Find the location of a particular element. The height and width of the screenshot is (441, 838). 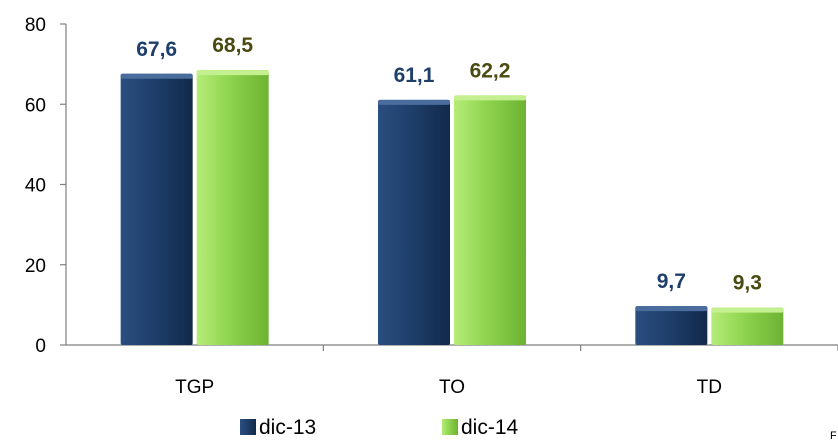

bar-dic-14-TO is located at coordinates (490, 220).